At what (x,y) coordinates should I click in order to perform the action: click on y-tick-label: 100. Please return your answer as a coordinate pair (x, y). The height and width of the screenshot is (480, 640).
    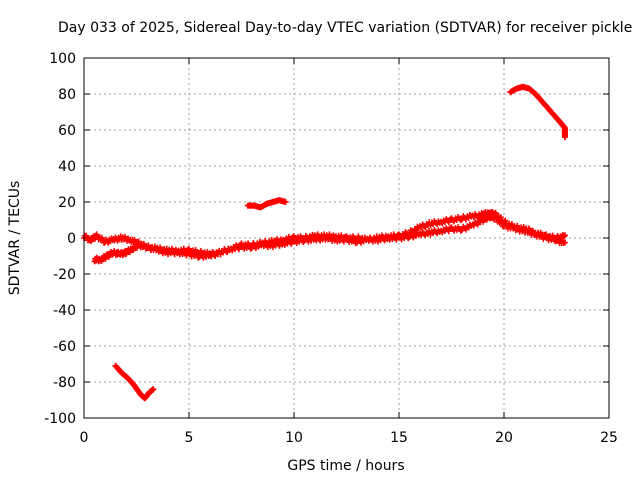
    Looking at the image, I should click on (62, 59).